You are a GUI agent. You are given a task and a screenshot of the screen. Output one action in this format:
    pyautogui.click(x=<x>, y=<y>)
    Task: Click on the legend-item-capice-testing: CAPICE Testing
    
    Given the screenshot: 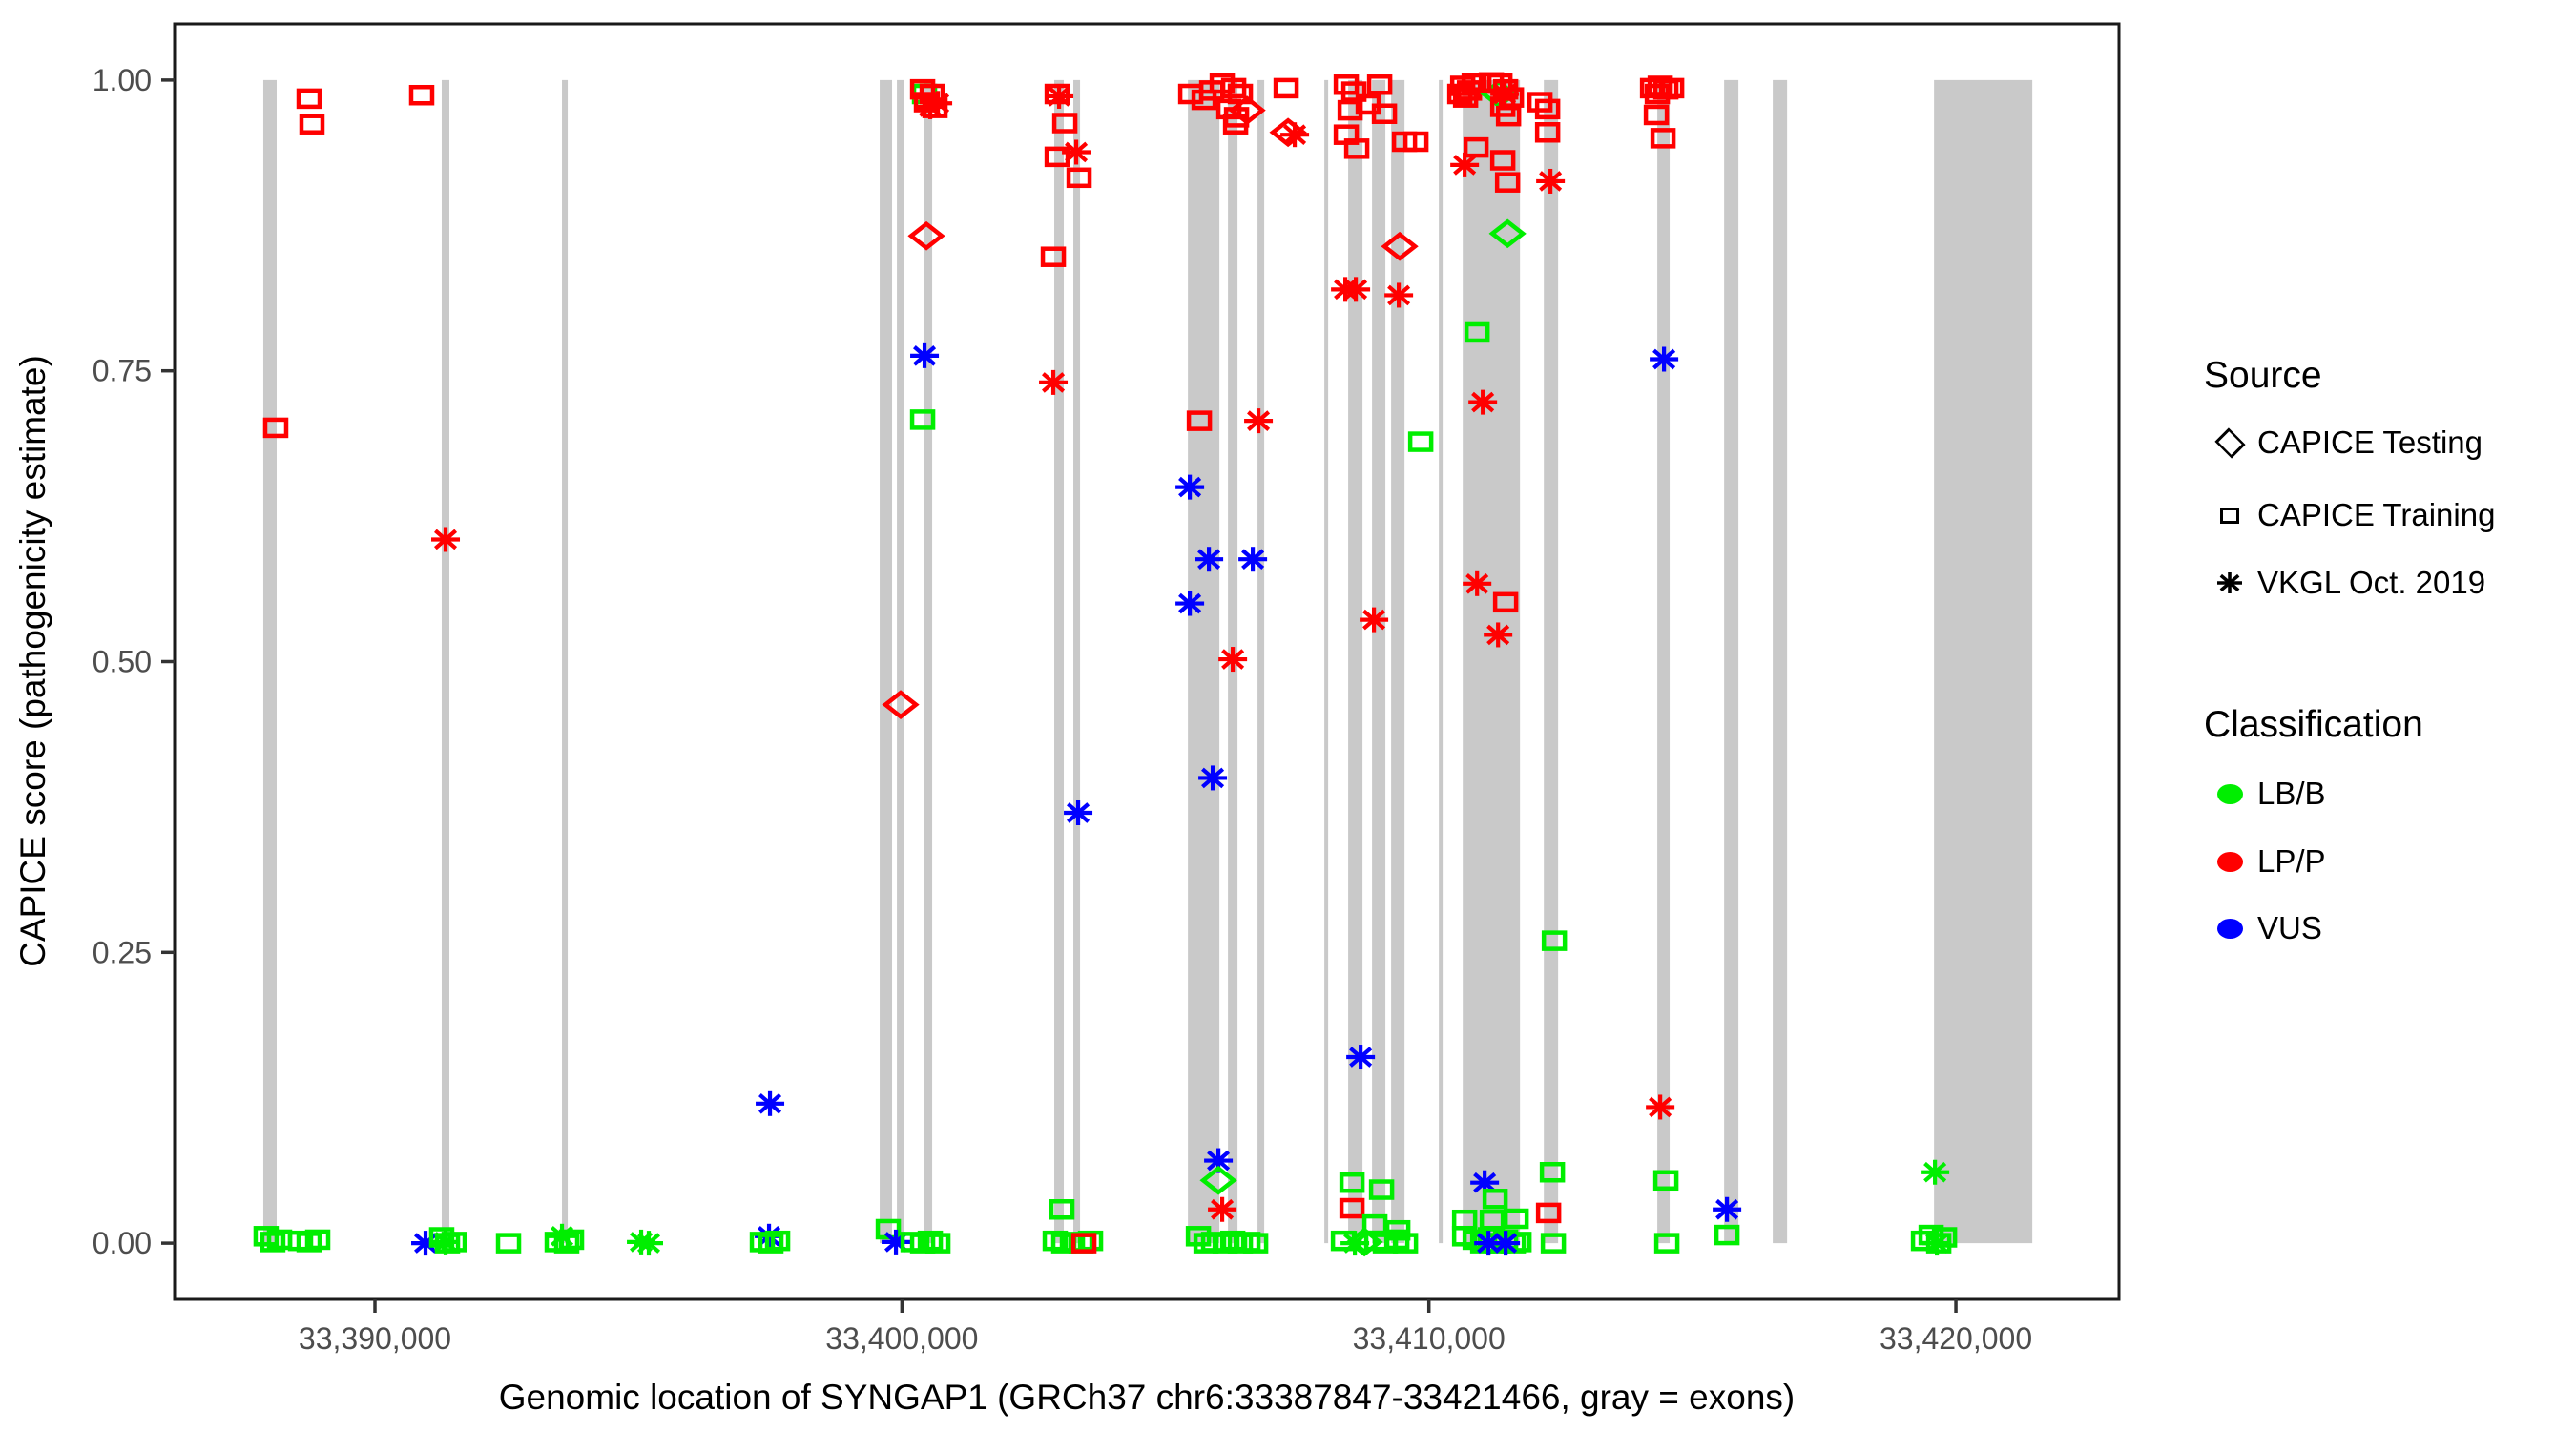 What is the action you would take?
    pyautogui.click(x=2342, y=443)
    